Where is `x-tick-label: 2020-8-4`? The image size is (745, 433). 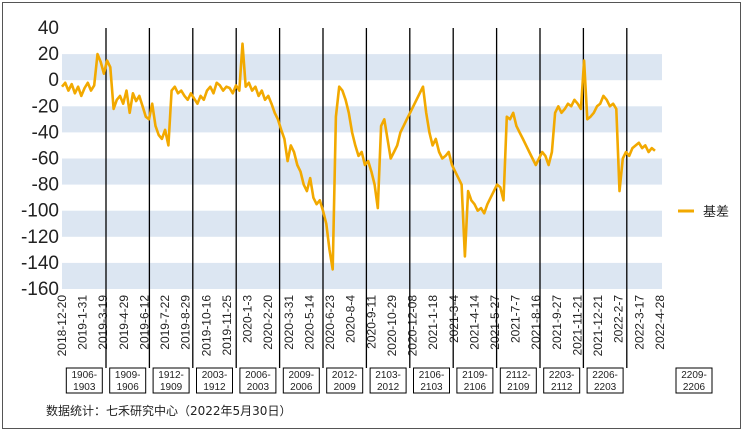 x-tick-label: 2020-8-4 is located at coordinates (351, 319).